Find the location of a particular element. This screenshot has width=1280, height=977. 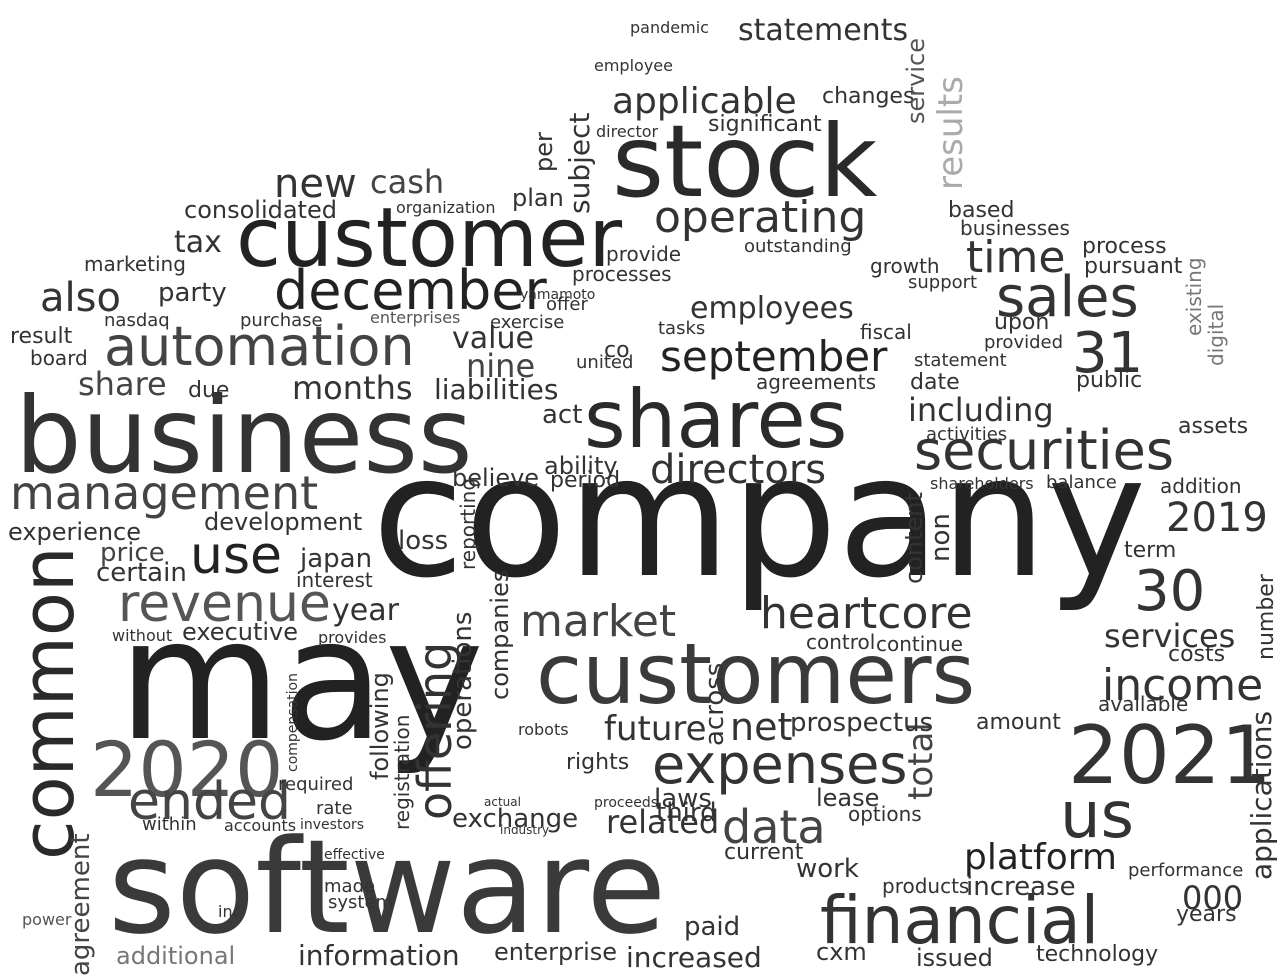

word-months: months is located at coordinates (352, 388).